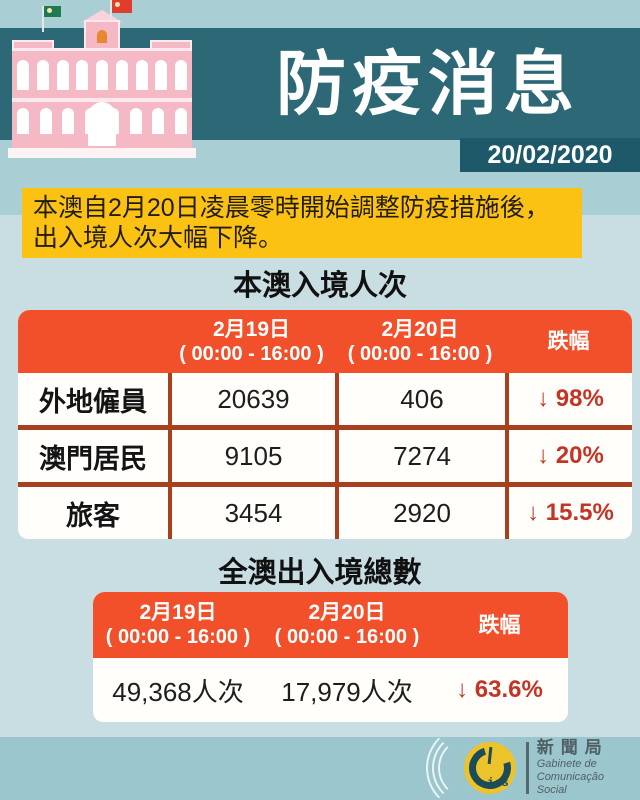 This screenshot has height=800, width=640. I want to click on table-row: 澳門居民 9105 7274 ↓ 20%, so click(325, 453).